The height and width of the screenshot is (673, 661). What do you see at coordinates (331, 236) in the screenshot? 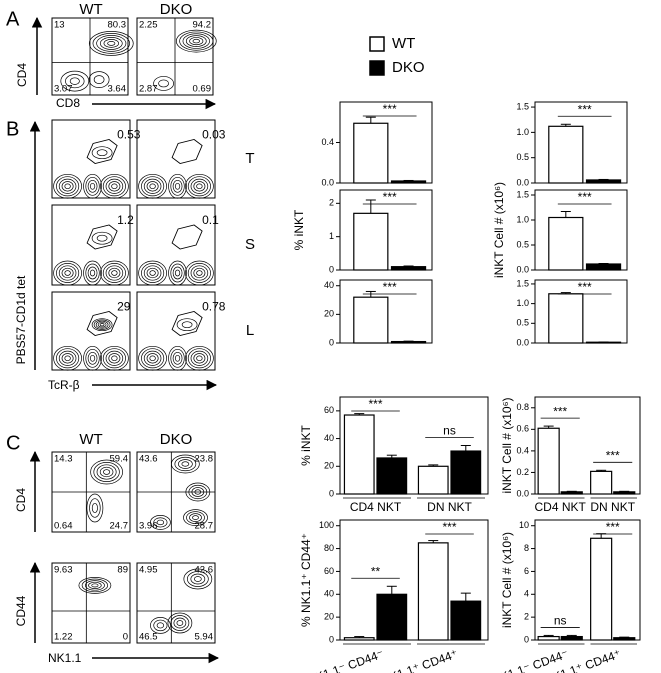
I see `y-tick-label: 1` at bounding box center [331, 236].